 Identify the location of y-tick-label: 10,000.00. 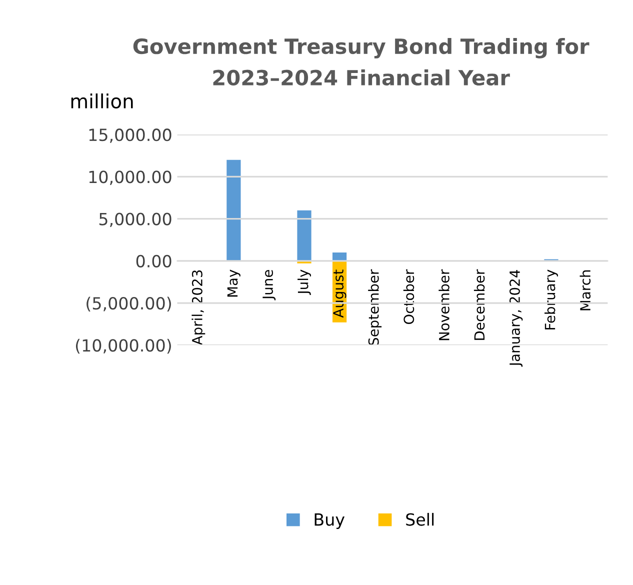
(130, 177).